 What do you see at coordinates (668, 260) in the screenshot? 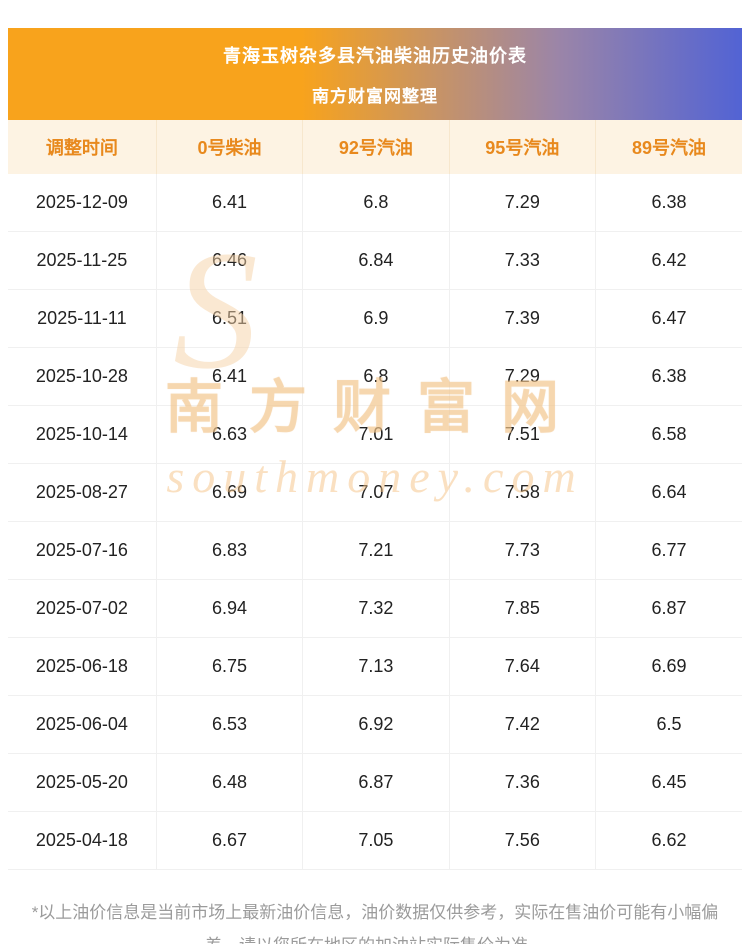
I see `price-cell: 6.42` at bounding box center [668, 260].